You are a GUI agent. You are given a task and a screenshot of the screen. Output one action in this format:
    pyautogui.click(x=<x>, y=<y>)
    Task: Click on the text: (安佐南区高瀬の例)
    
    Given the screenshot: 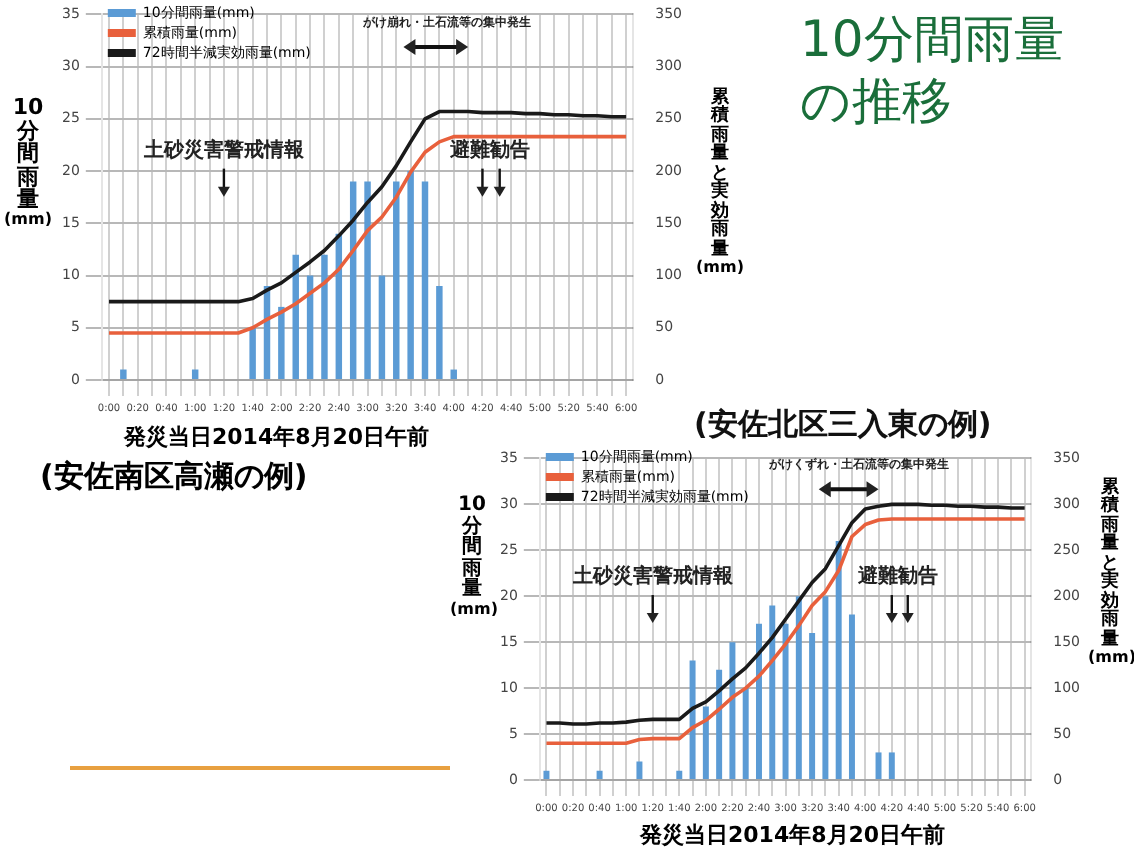 What is the action you would take?
    pyautogui.click(x=174, y=477)
    